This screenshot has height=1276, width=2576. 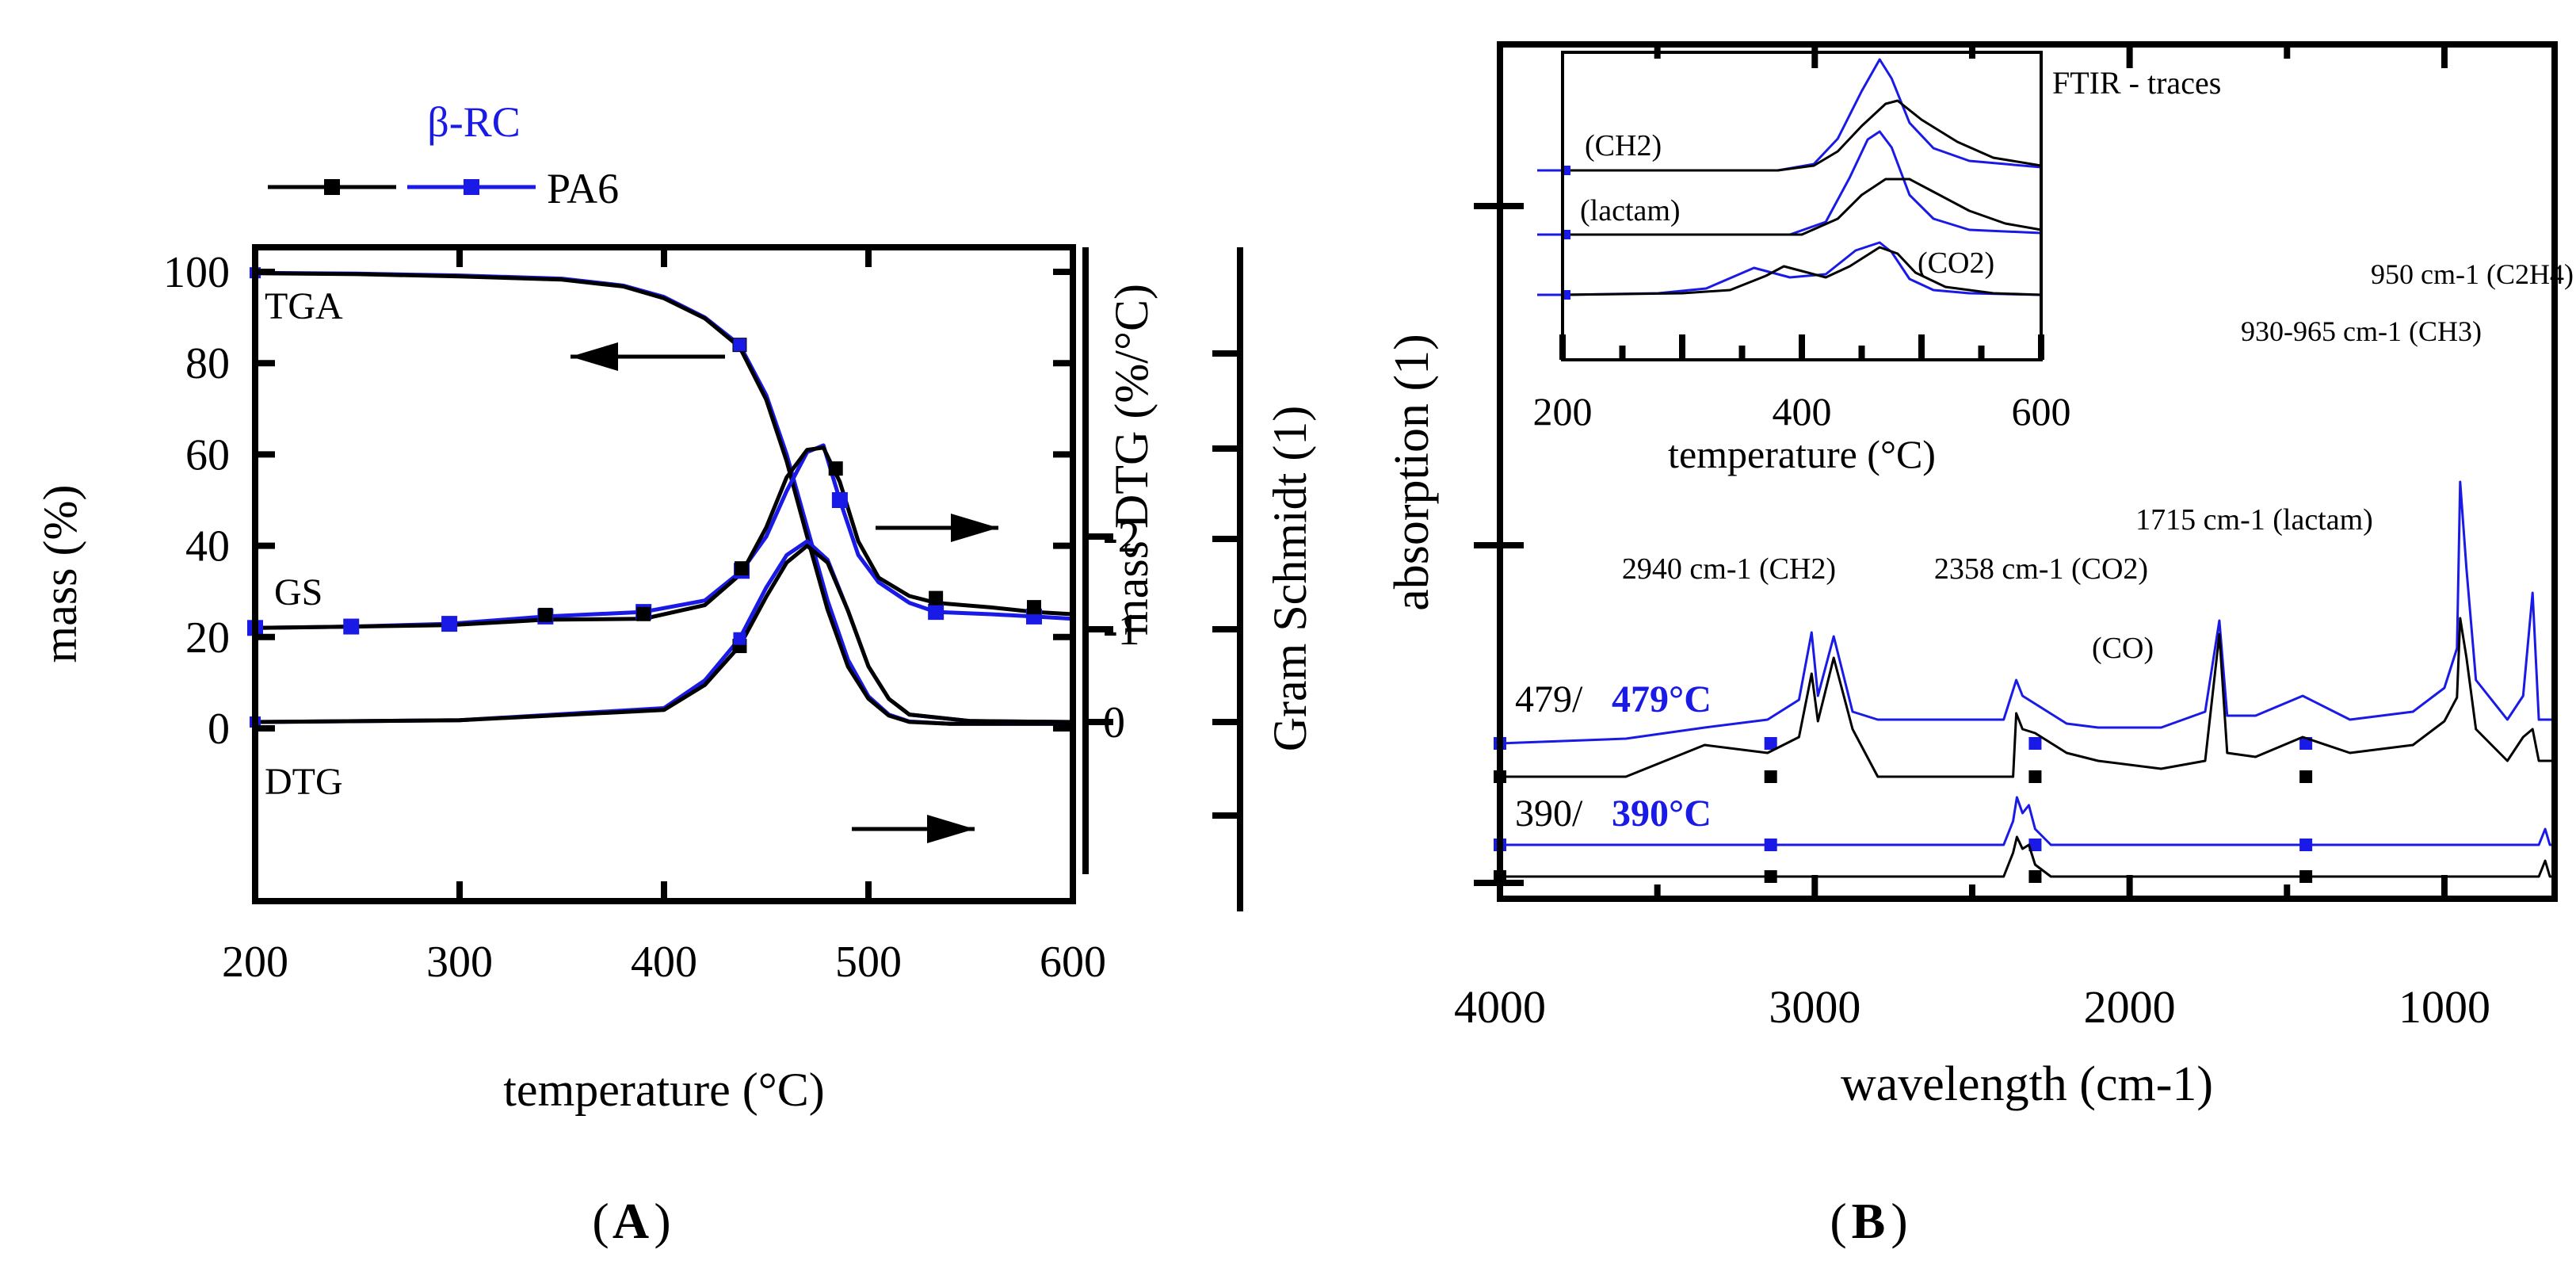 What do you see at coordinates (1290, 579) in the screenshot?
I see `y3-axis-label: Gram Schmidt (1)` at bounding box center [1290, 579].